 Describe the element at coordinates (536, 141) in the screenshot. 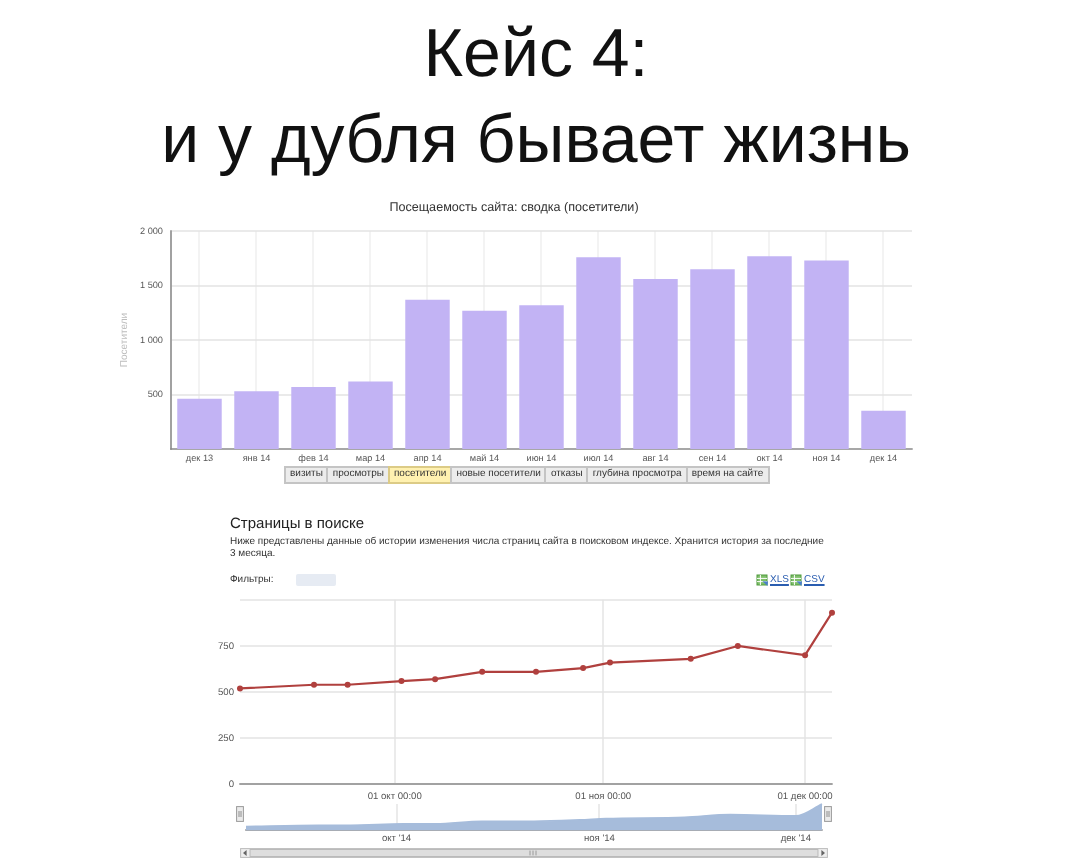

I see `text: и у дубля бывает жизнь` at that location.